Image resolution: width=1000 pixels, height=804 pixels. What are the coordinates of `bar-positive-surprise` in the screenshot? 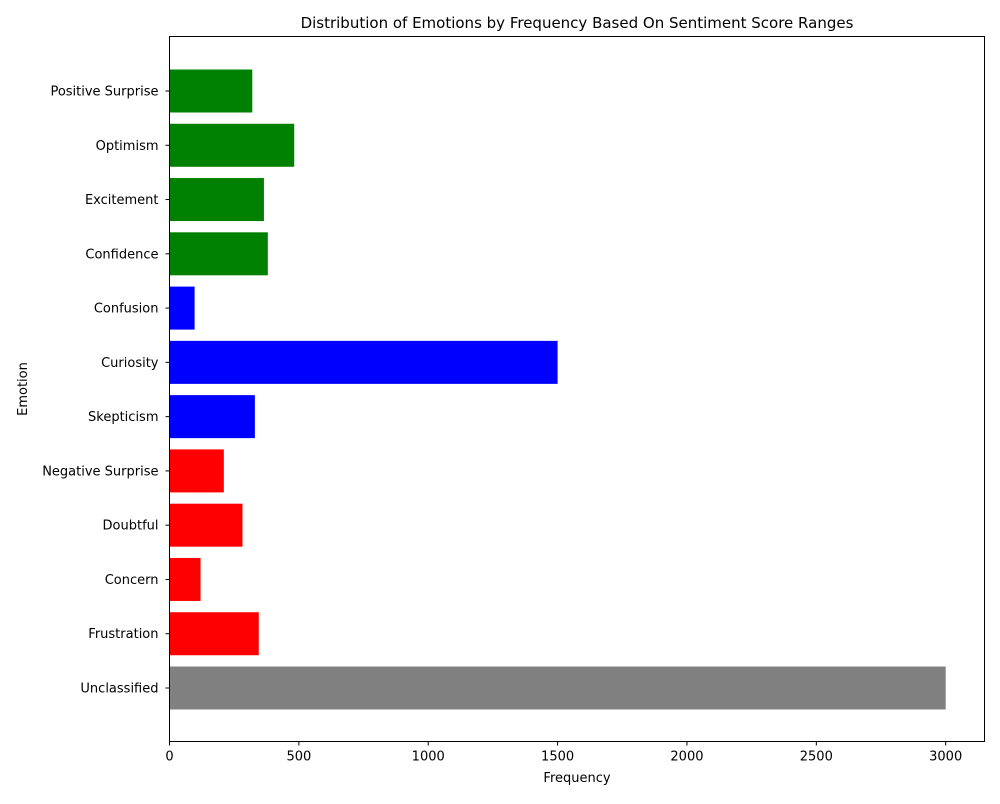 It's located at (211, 91).